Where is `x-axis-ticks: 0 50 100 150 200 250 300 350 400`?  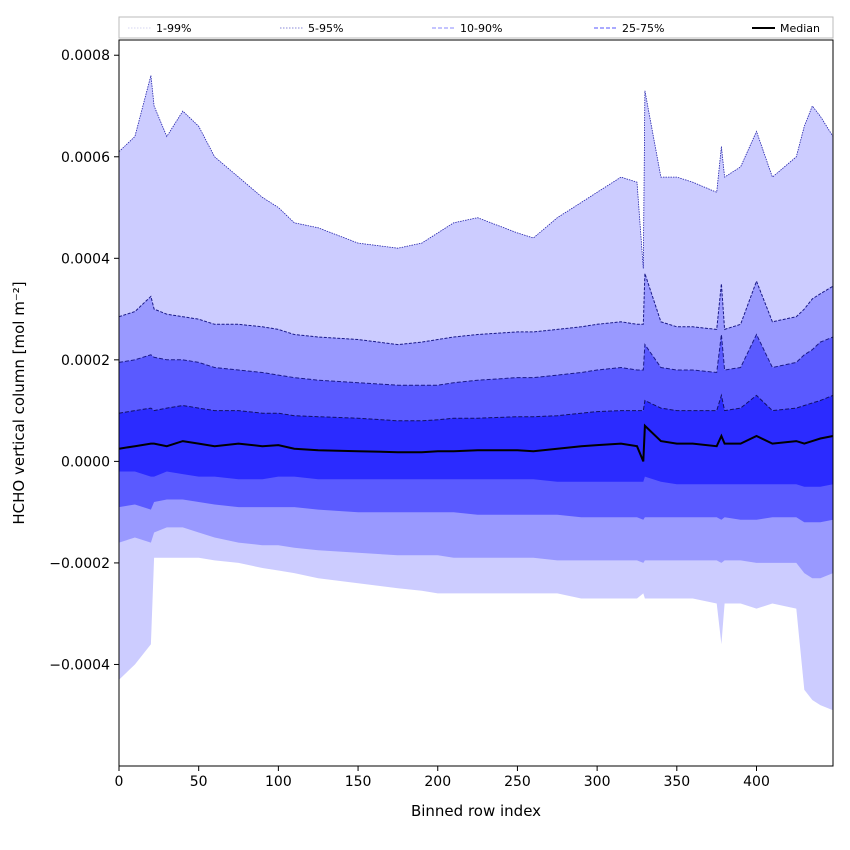
x-axis-ticks: 0 50 100 150 200 250 300 350 400 is located at coordinates (442, 778).